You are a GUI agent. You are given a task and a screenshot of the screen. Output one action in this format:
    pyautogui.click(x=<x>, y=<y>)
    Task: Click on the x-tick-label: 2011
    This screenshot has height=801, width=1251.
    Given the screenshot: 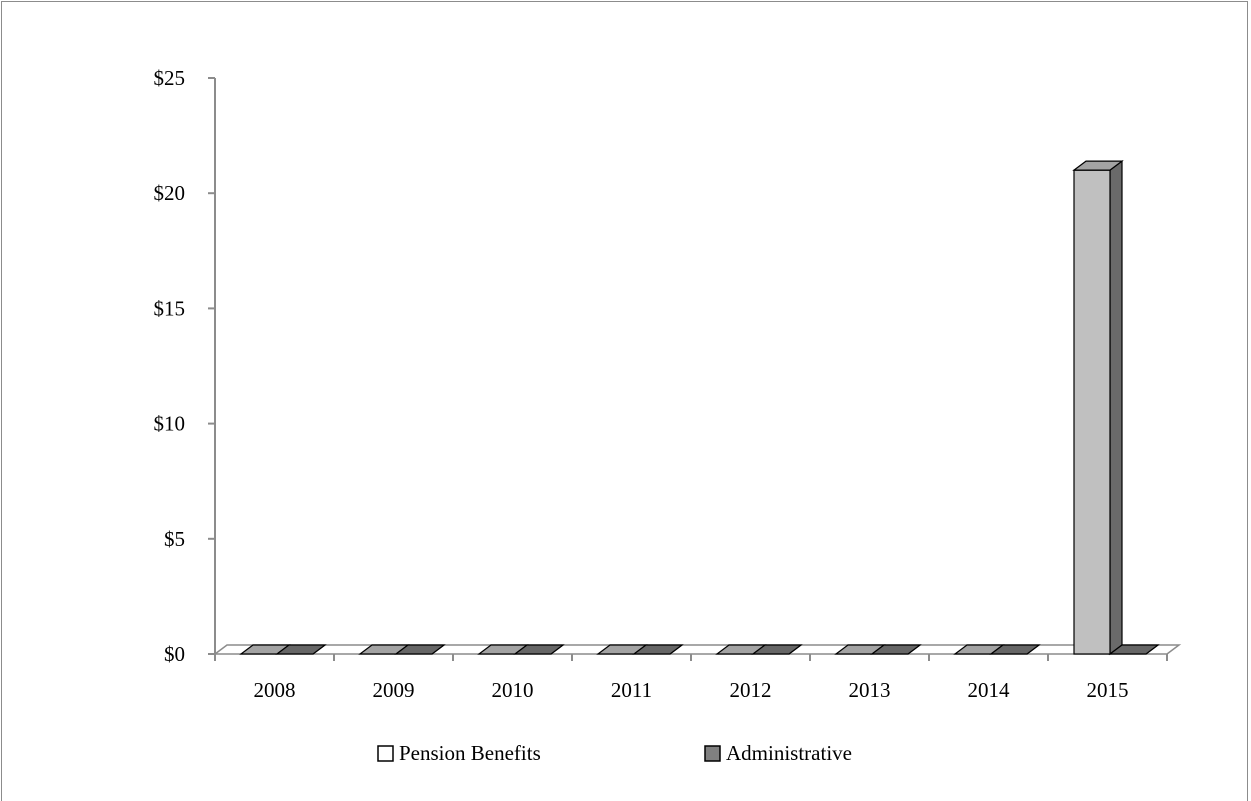 What is the action you would take?
    pyautogui.click(x=631, y=690)
    